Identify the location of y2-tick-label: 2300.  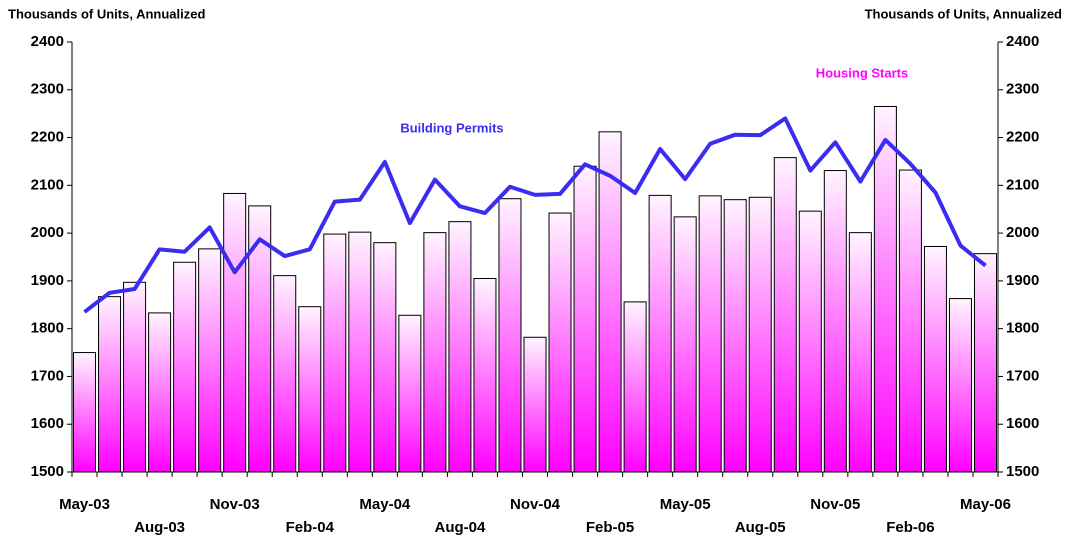
(1022, 89).